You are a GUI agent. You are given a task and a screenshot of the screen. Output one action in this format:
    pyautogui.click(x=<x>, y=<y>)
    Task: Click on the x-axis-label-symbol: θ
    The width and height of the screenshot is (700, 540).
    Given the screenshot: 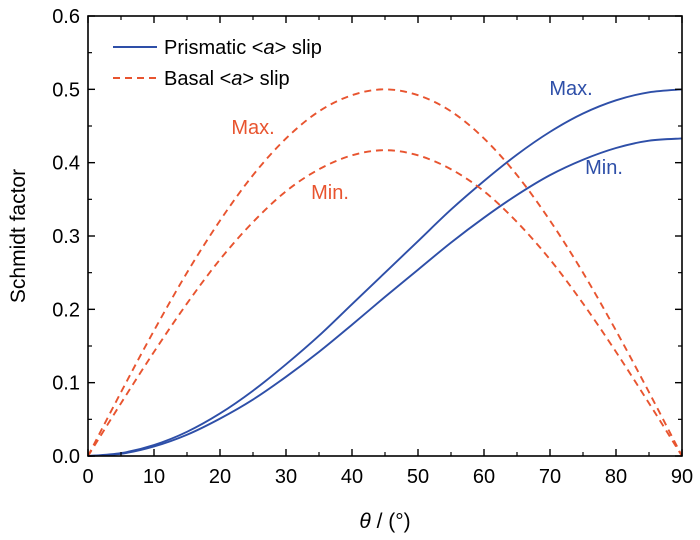 What is the action you would take?
    pyautogui.click(x=365, y=521)
    